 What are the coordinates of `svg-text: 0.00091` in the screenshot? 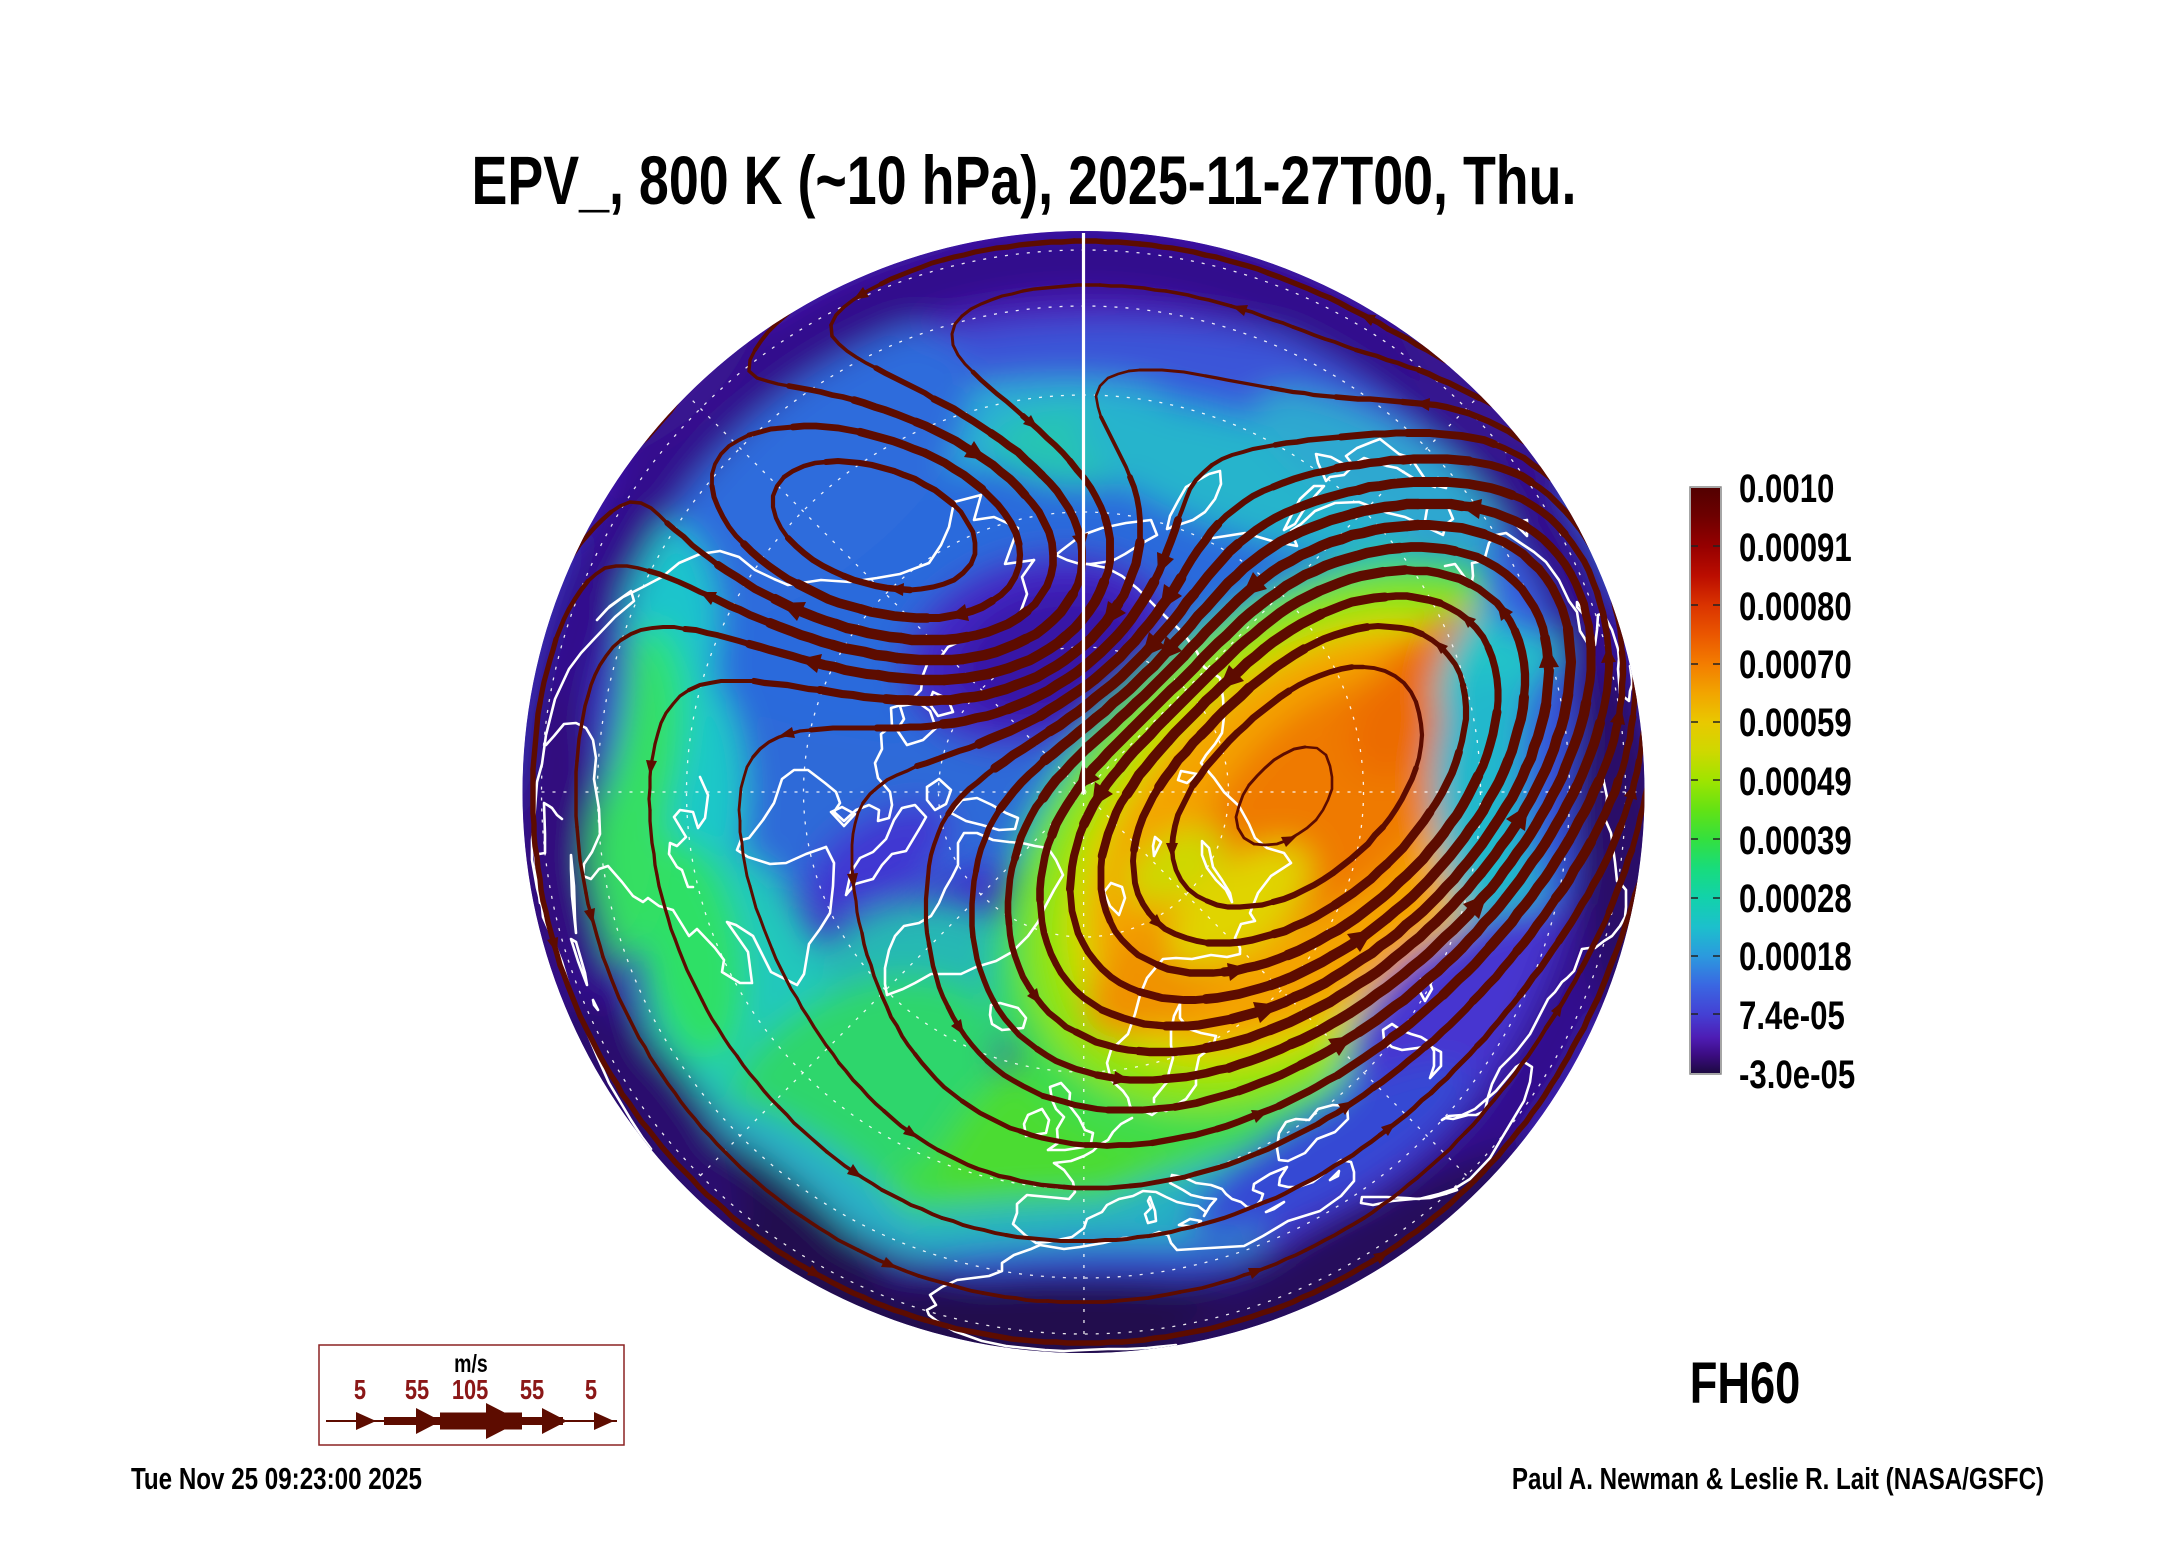 It's located at (1795, 547).